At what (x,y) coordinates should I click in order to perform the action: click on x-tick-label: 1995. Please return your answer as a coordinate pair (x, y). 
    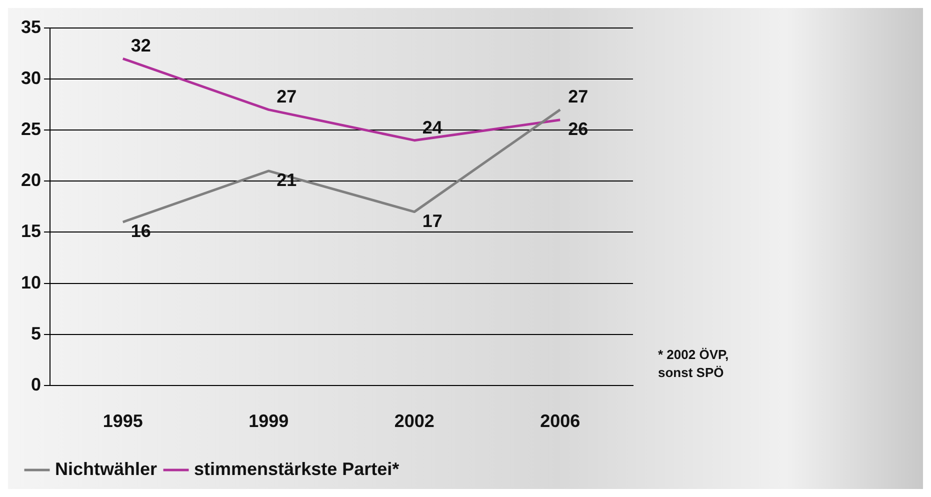
    Looking at the image, I should click on (122, 421).